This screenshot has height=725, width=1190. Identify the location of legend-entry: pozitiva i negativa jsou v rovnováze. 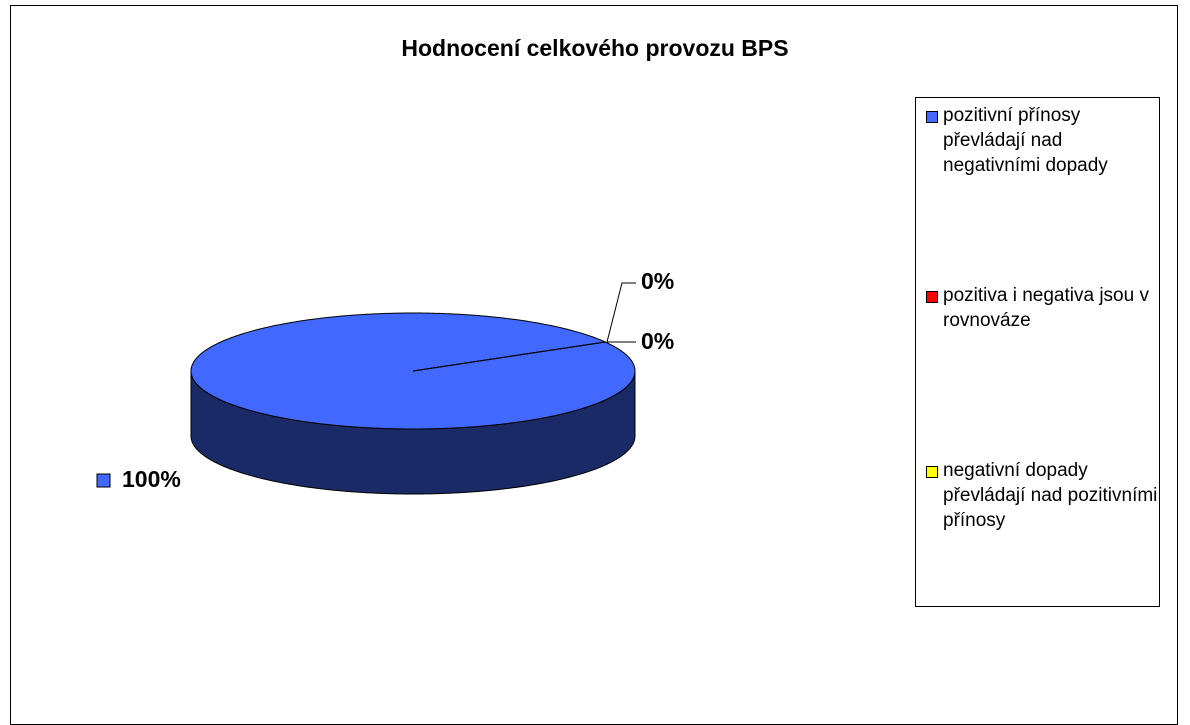
(1042, 308).